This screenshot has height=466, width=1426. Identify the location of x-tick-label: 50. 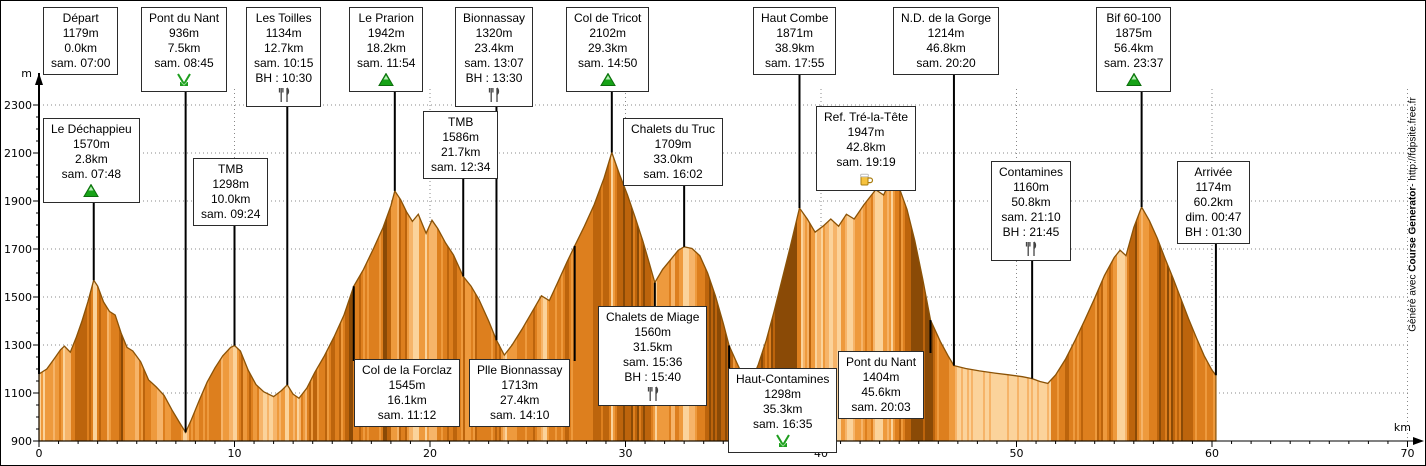
(1017, 453).